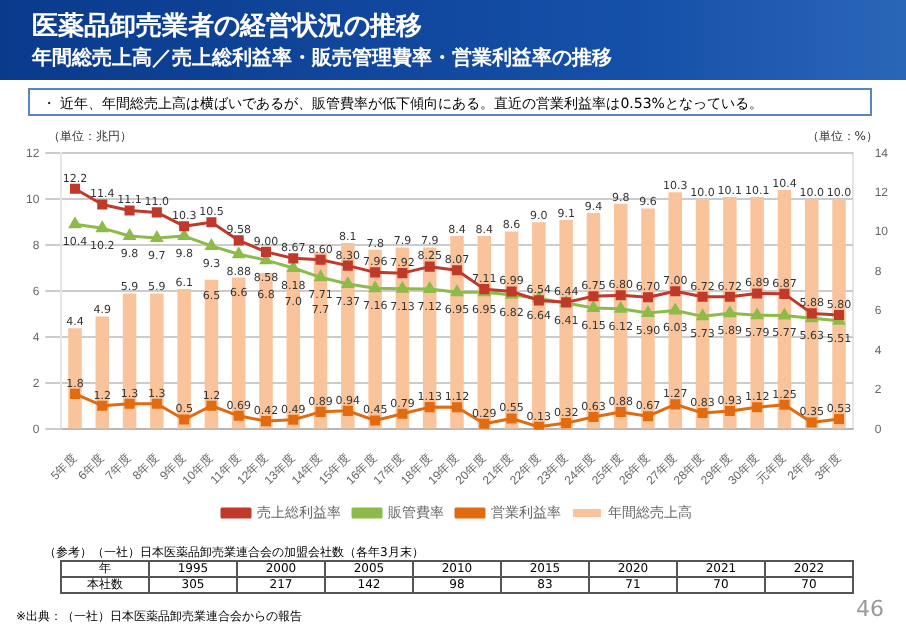  What do you see at coordinates (227, 27) in the screenshot?
I see `chart-title: 医薬品卸売業者の経営状況の推移` at bounding box center [227, 27].